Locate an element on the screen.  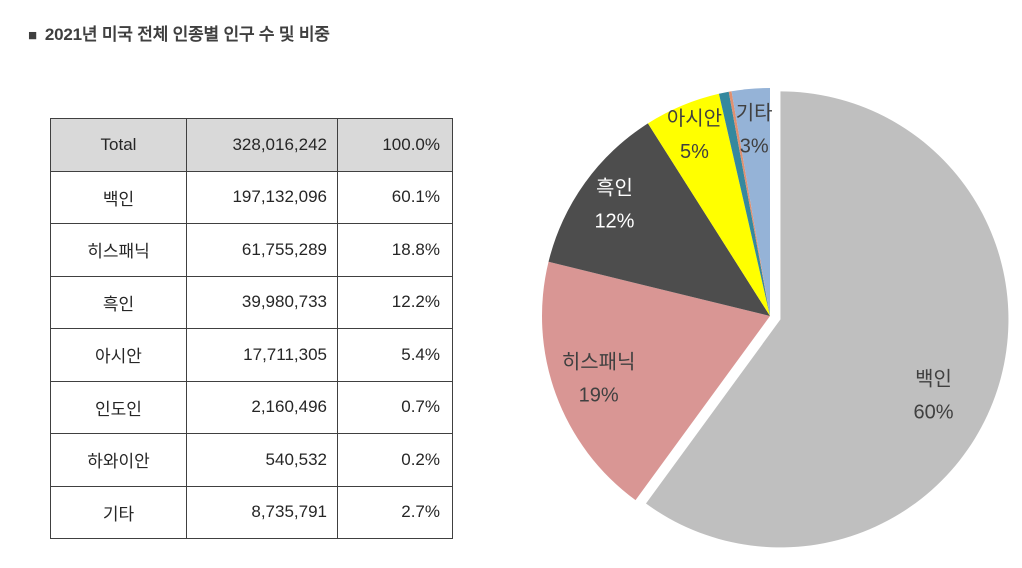
table-row: 아시안 17,711,305 5.4% is located at coordinates (251, 355).